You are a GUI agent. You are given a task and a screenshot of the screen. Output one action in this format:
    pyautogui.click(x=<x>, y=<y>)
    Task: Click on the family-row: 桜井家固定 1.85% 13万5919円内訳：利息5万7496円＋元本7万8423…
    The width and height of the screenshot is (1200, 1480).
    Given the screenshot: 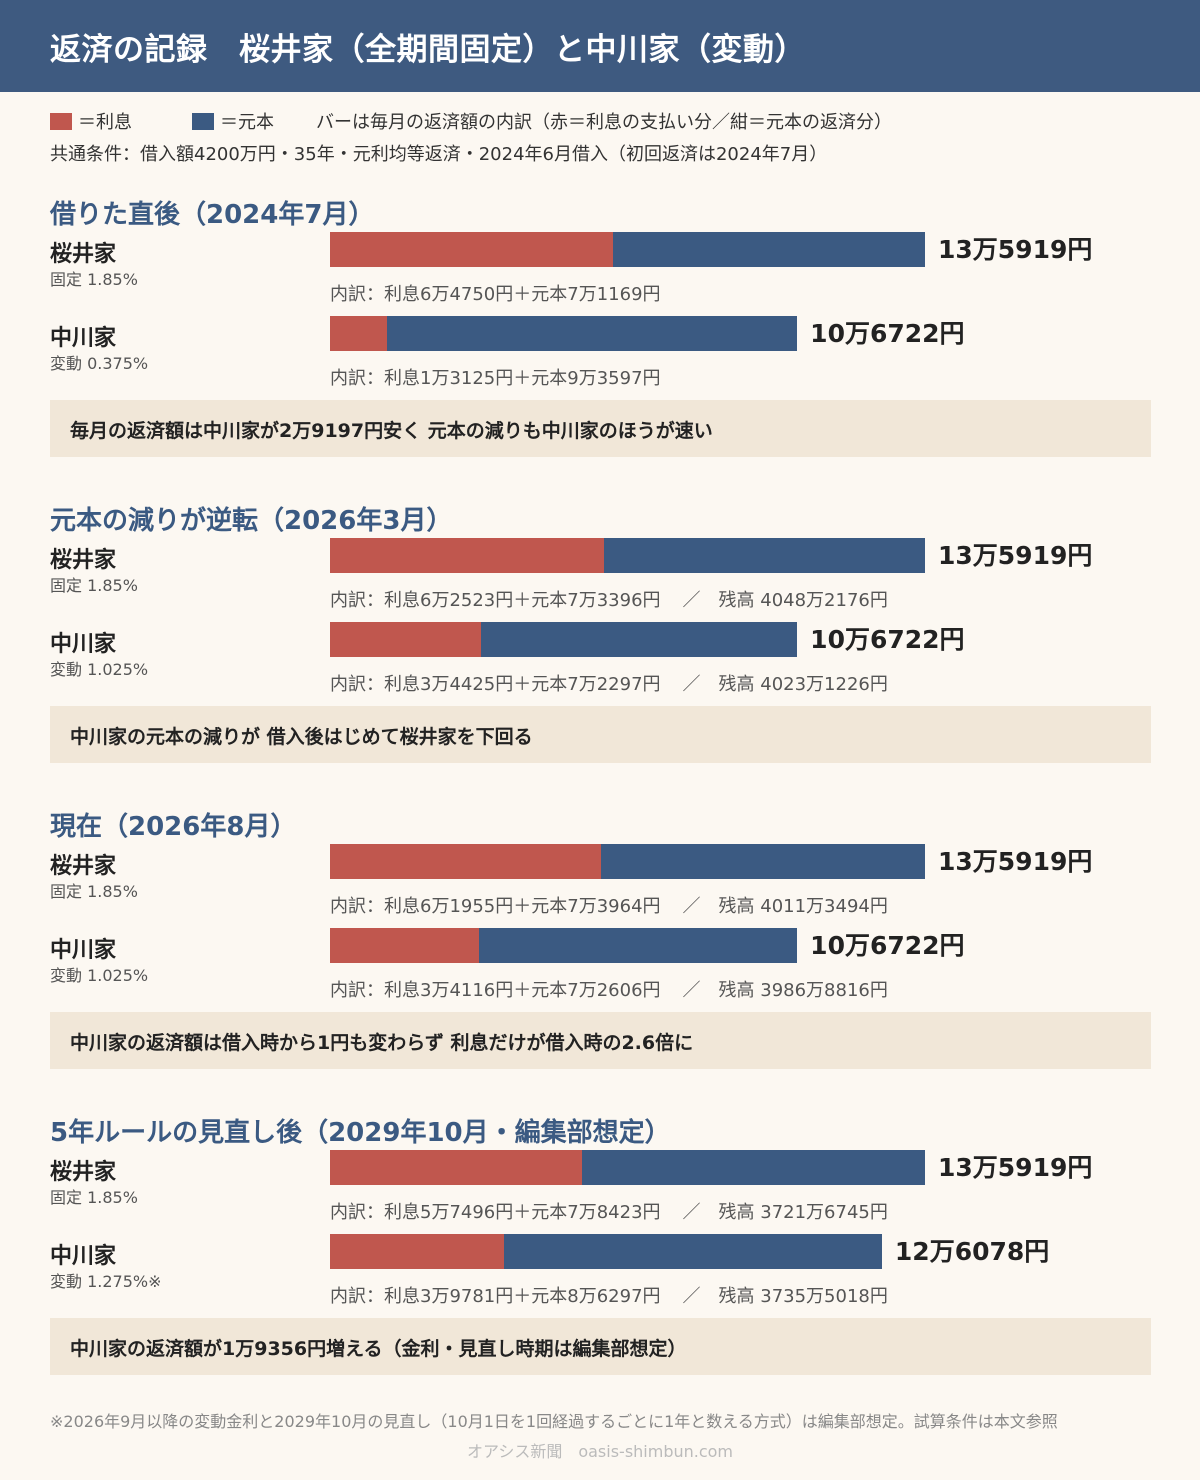 What is the action you would take?
    pyautogui.click(x=600, y=1194)
    